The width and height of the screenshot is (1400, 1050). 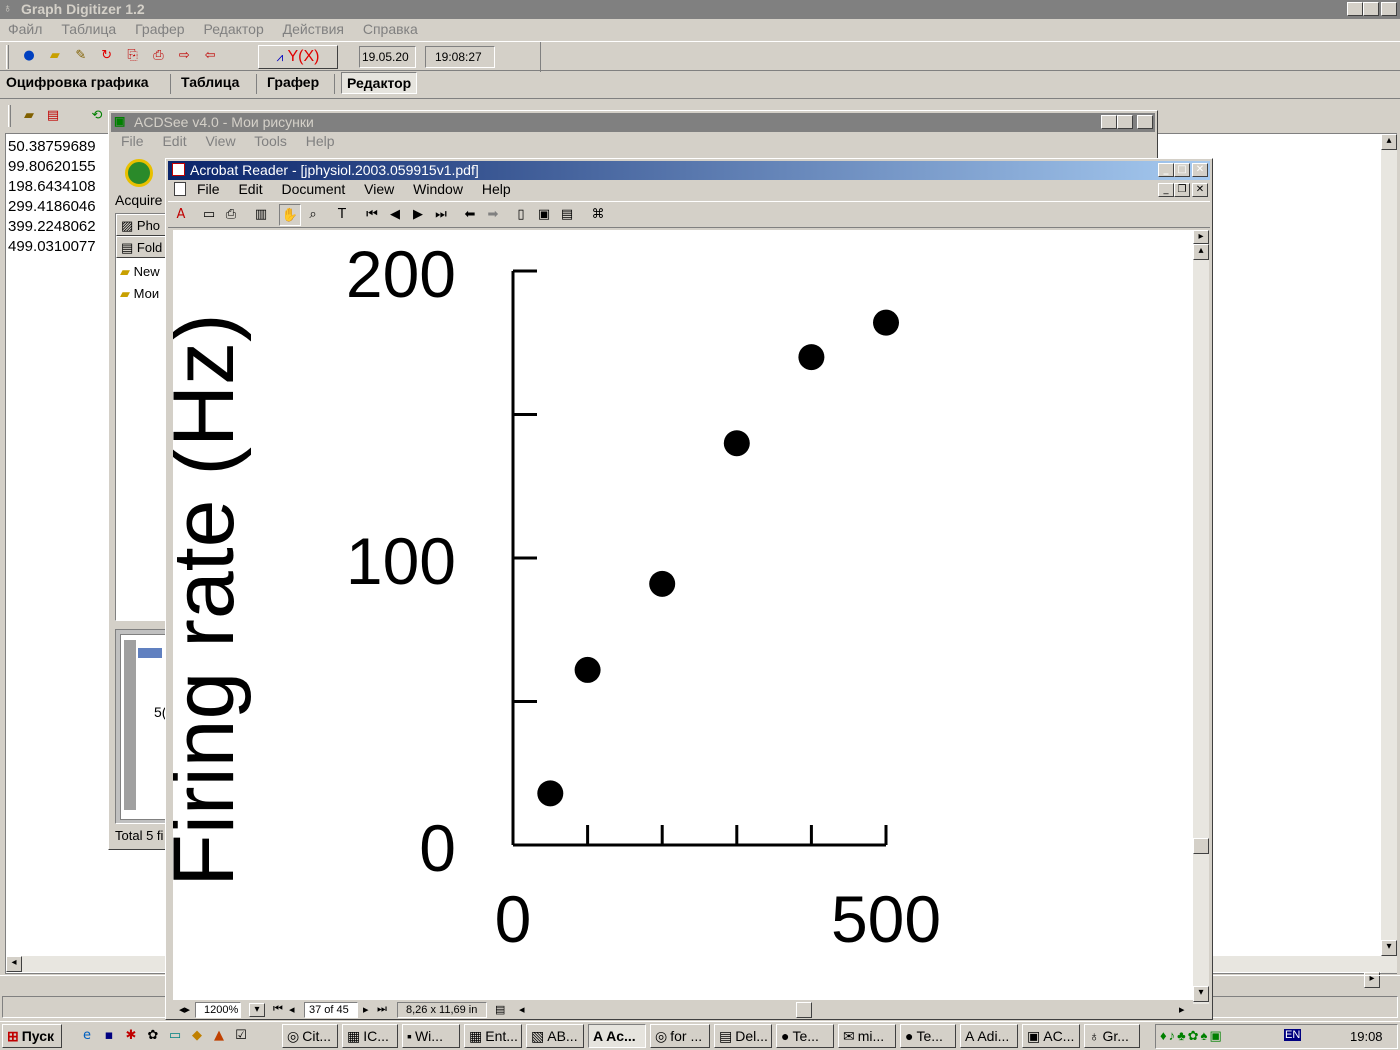 I want to click on acrobat-close-button: ✕, so click(x=1200, y=170).